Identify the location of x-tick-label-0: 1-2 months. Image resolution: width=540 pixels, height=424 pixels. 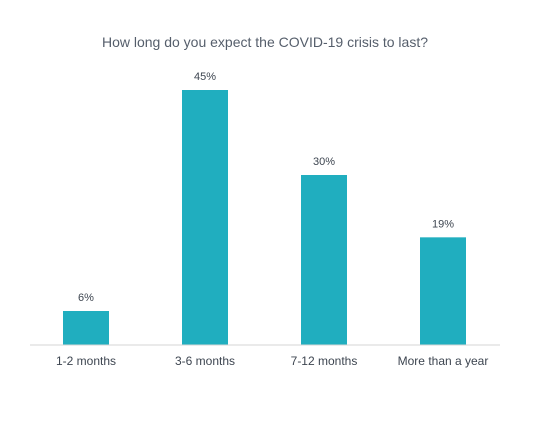
(86, 361).